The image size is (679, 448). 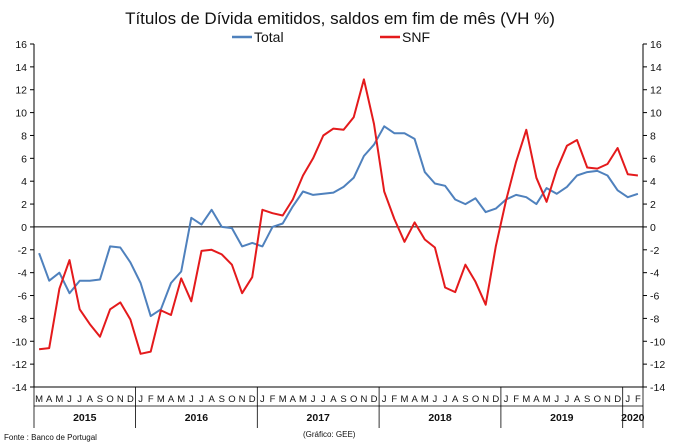 What do you see at coordinates (24, 182) in the screenshot?
I see `y-tick-label-left: 4` at bounding box center [24, 182].